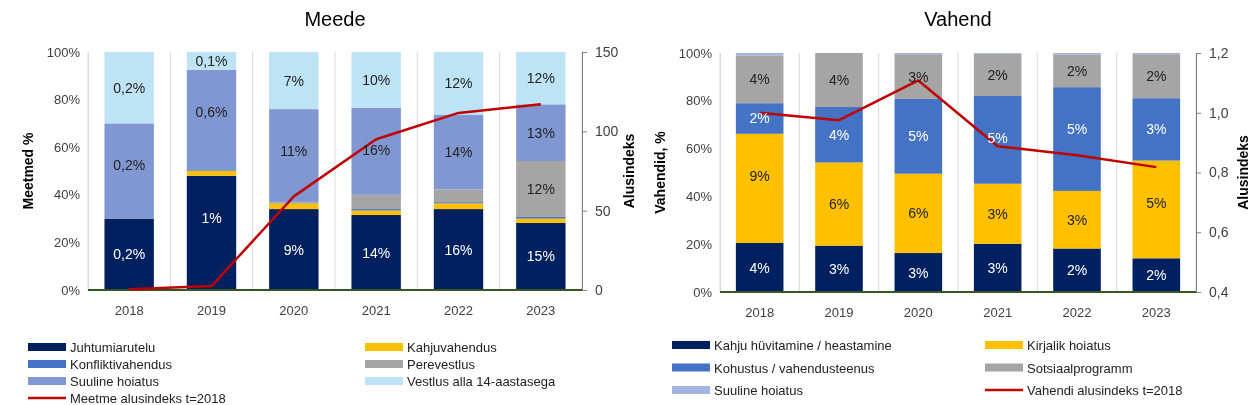  What do you see at coordinates (129, 310) in the screenshot?
I see `x-tick-label: 2018` at bounding box center [129, 310].